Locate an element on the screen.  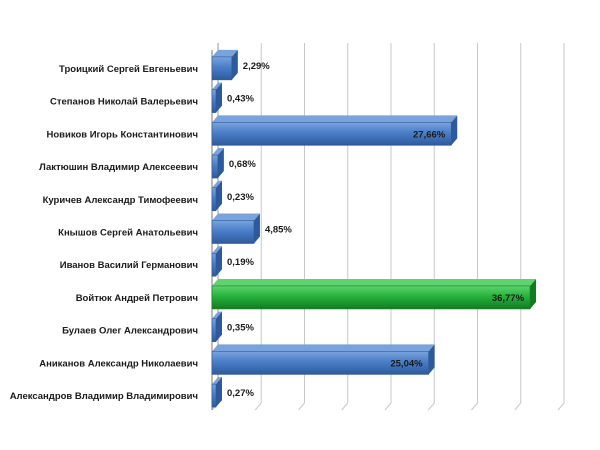
value-label: 0,68% is located at coordinates (242, 164).